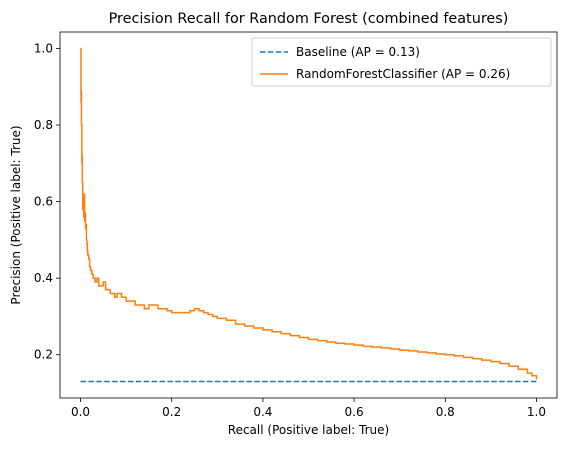 The image size is (567, 453). I want to click on y-tick-label: 0.8, so click(43, 125).